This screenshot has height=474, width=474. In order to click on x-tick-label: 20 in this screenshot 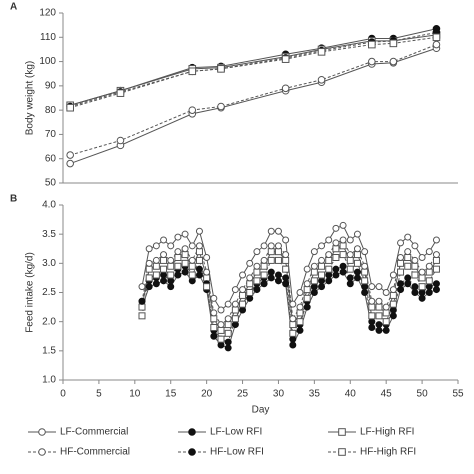, I will do `click(207, 394)`.